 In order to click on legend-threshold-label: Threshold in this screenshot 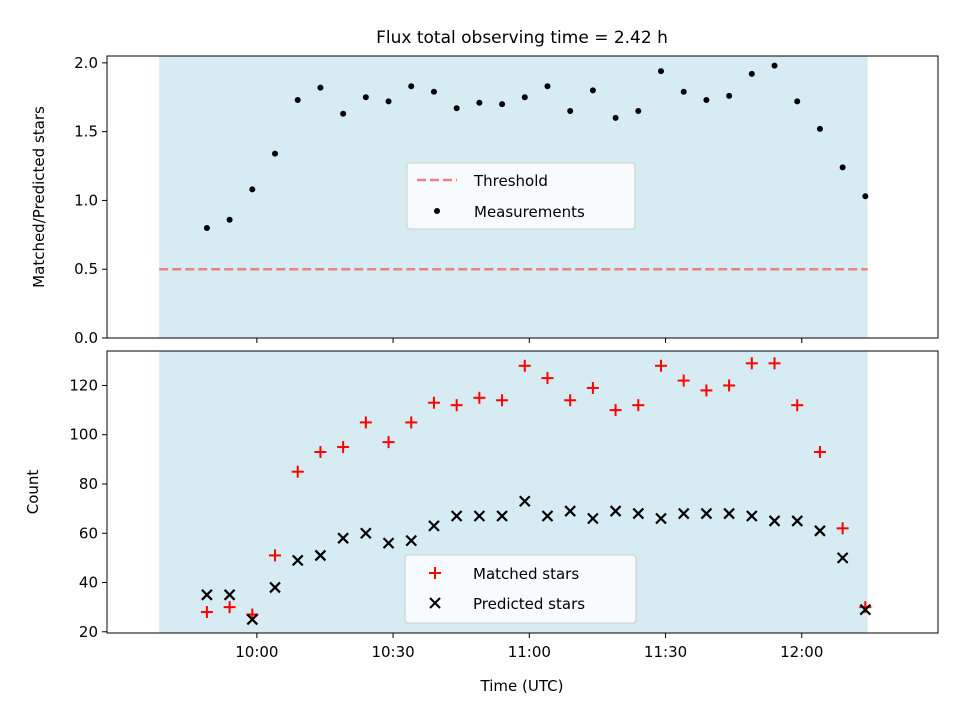, I will do `click(510, 181)`.